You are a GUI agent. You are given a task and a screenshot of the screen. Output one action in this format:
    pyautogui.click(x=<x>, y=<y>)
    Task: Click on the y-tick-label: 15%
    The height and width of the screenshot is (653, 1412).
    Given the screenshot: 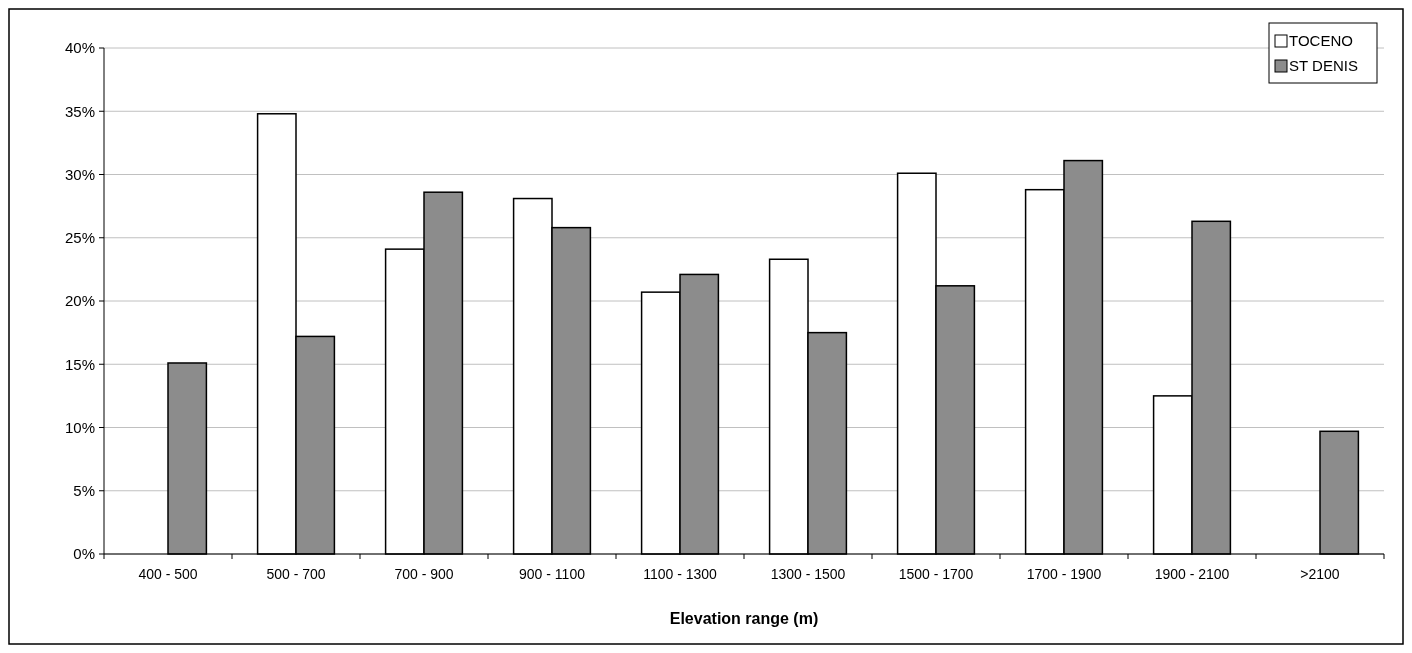 What is the action you would take?
    pyautogui.click(x=79, y=364)
    